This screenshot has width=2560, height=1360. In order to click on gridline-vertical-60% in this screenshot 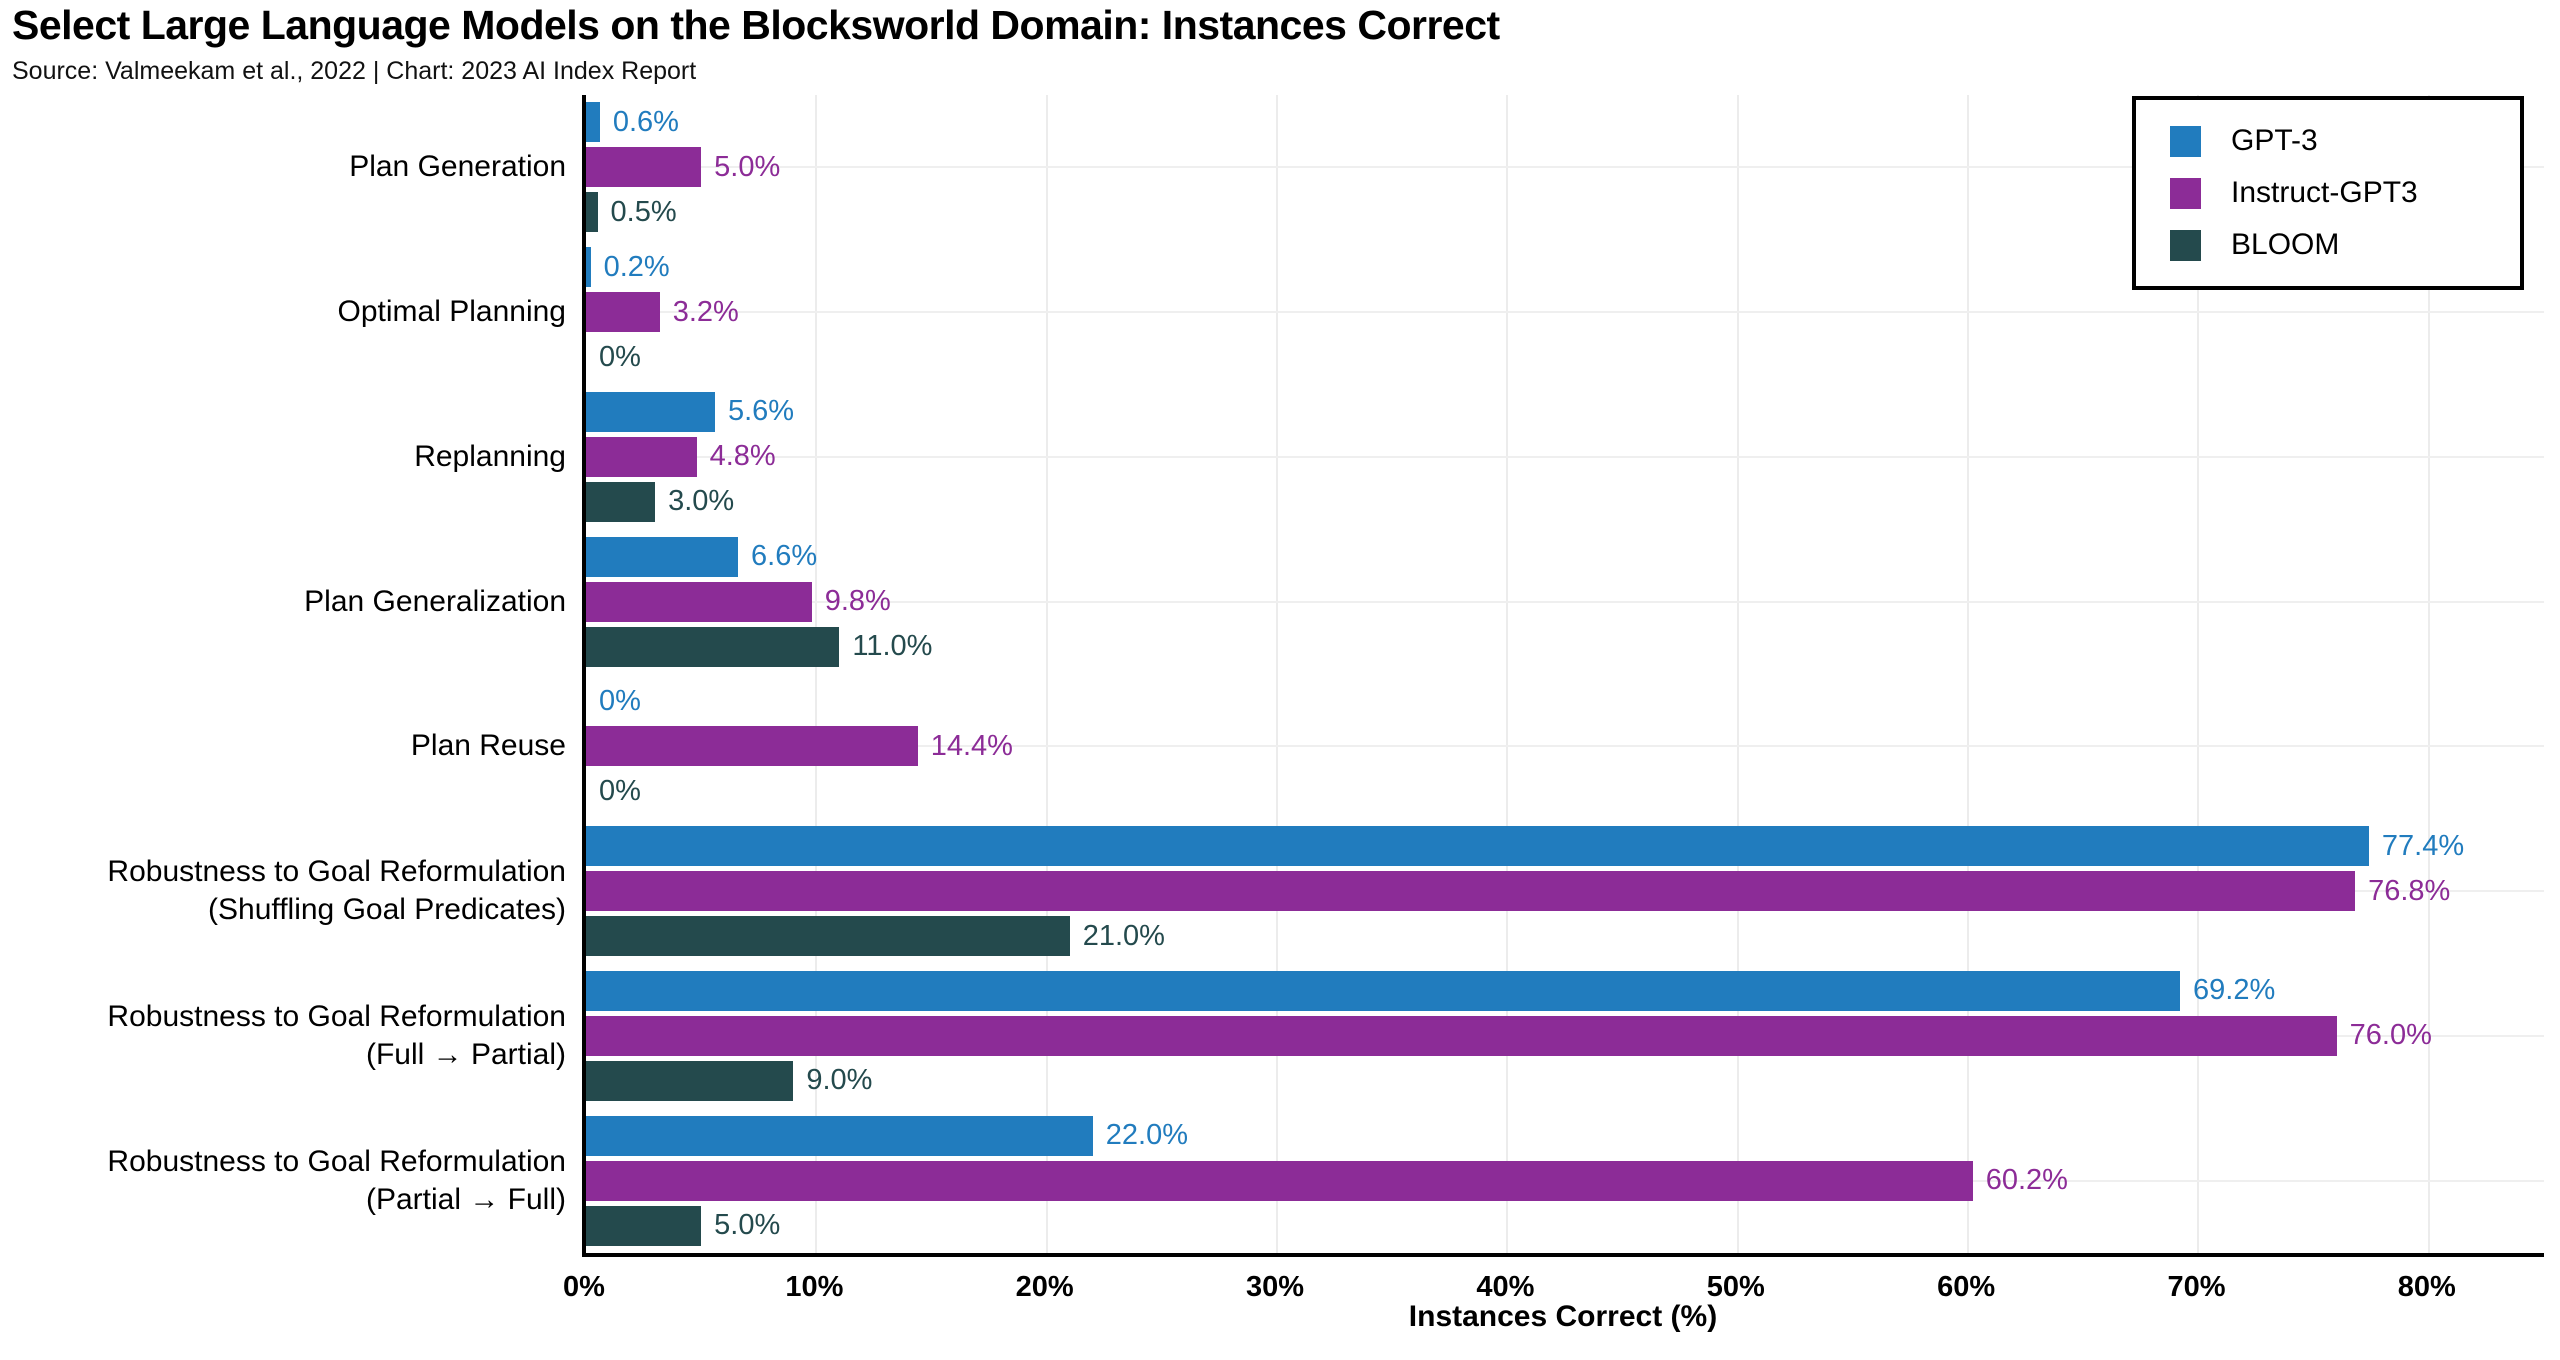, I will do `click(1968, 674)`.